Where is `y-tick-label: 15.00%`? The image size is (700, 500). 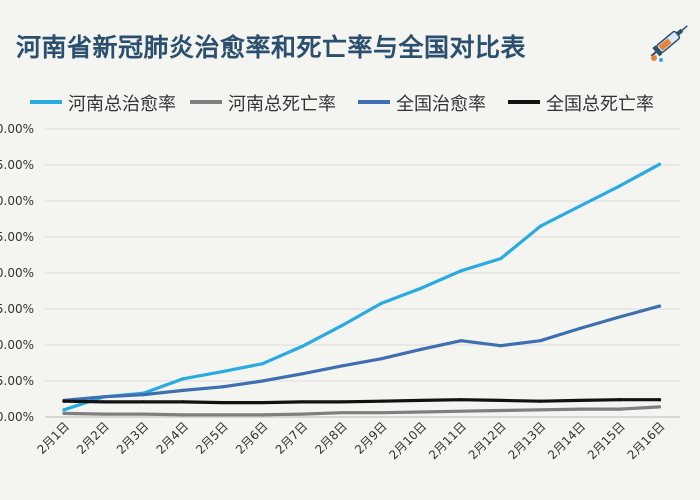
y-tick-label: 15.00% is located at coordinates (17, 309).